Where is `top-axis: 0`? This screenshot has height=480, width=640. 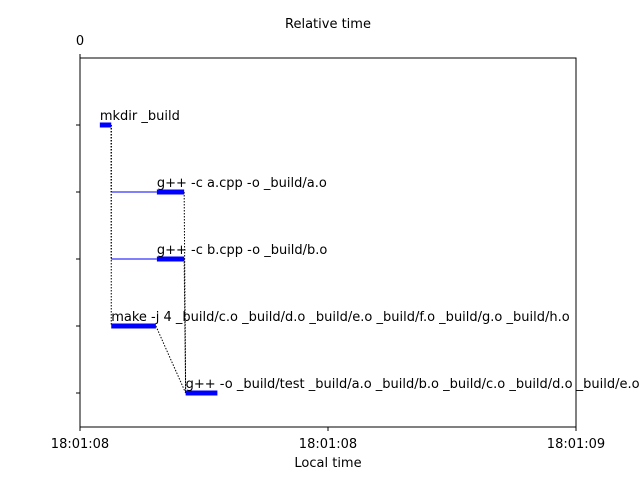
top-axis: 0 is located at coordinates (80, 46).